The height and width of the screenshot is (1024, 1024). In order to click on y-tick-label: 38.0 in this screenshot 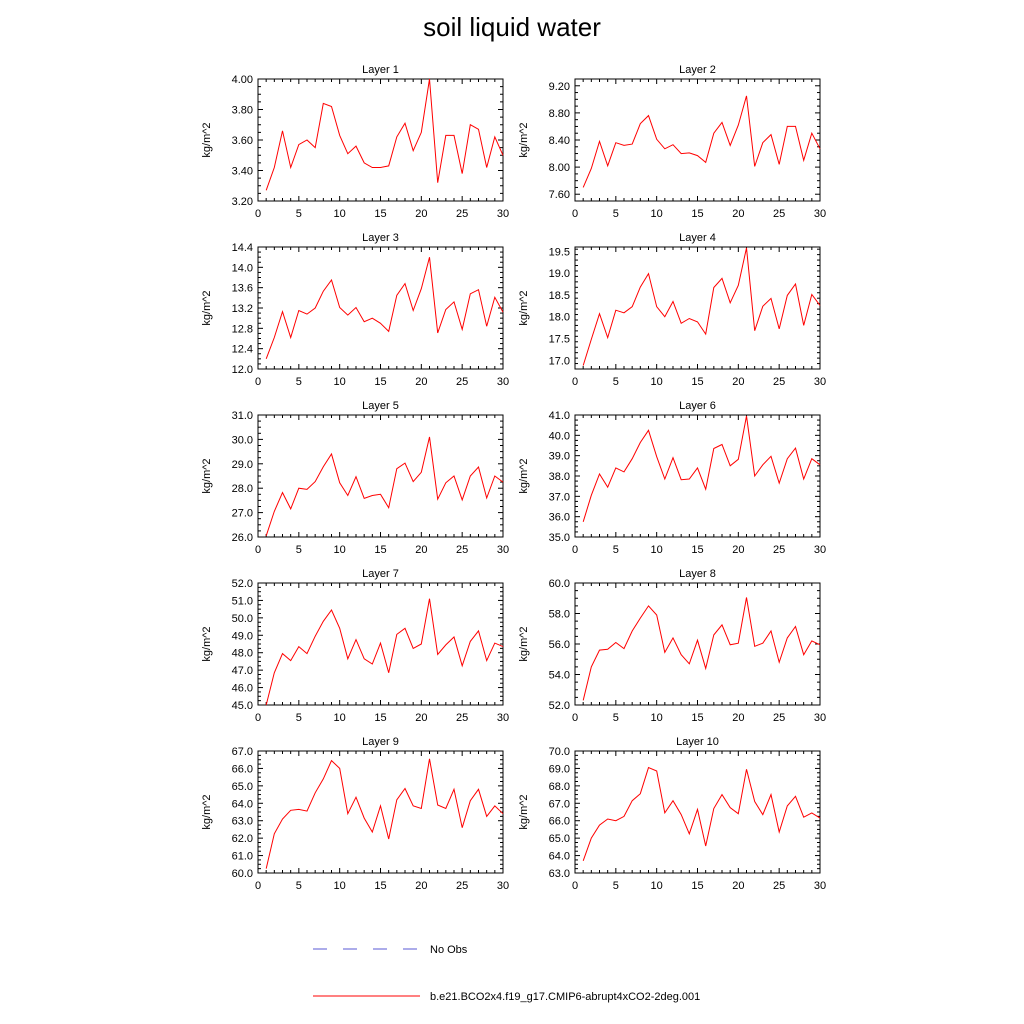, I will do `click(559, 477)`.